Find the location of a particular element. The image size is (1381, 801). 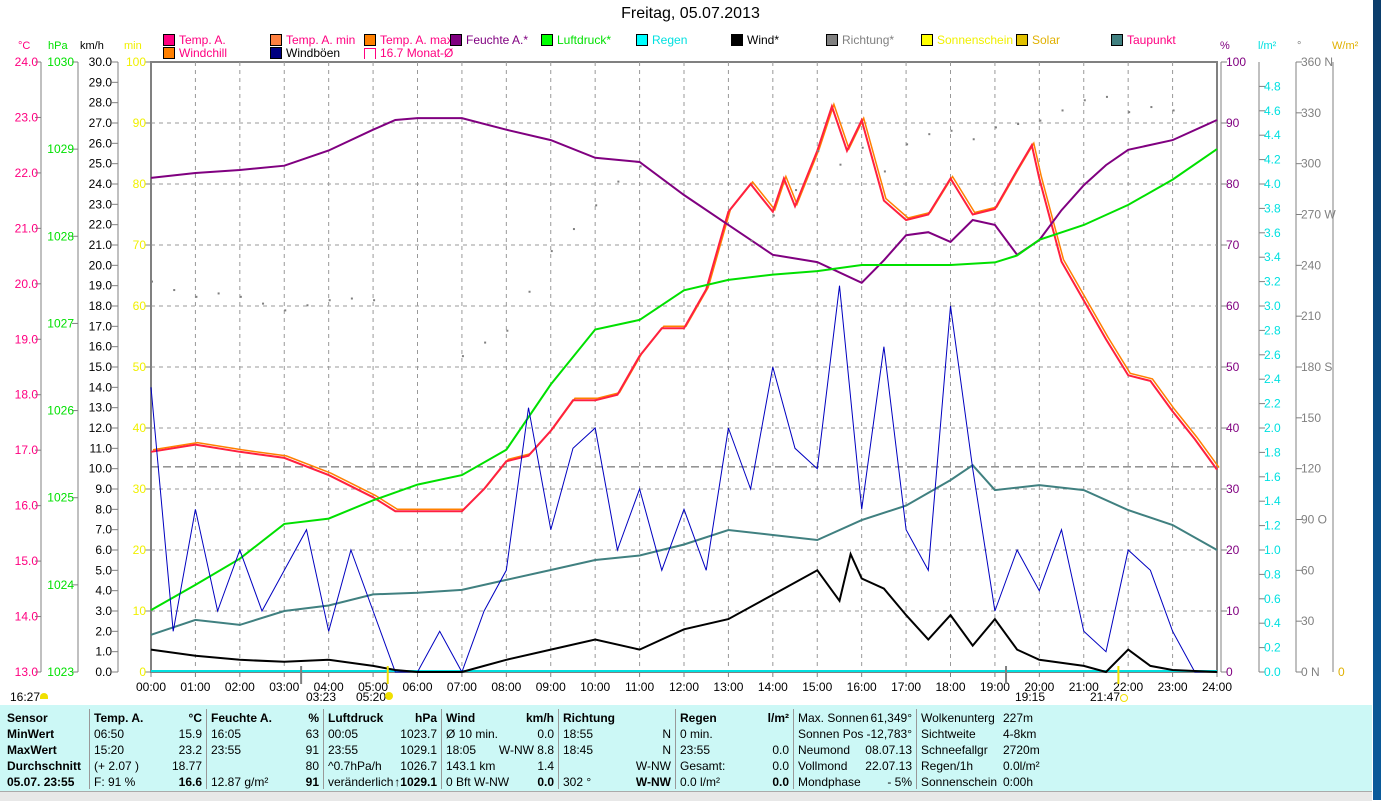

wind-axis-tick-label: 20.0 is located at coordinates (101, 265).